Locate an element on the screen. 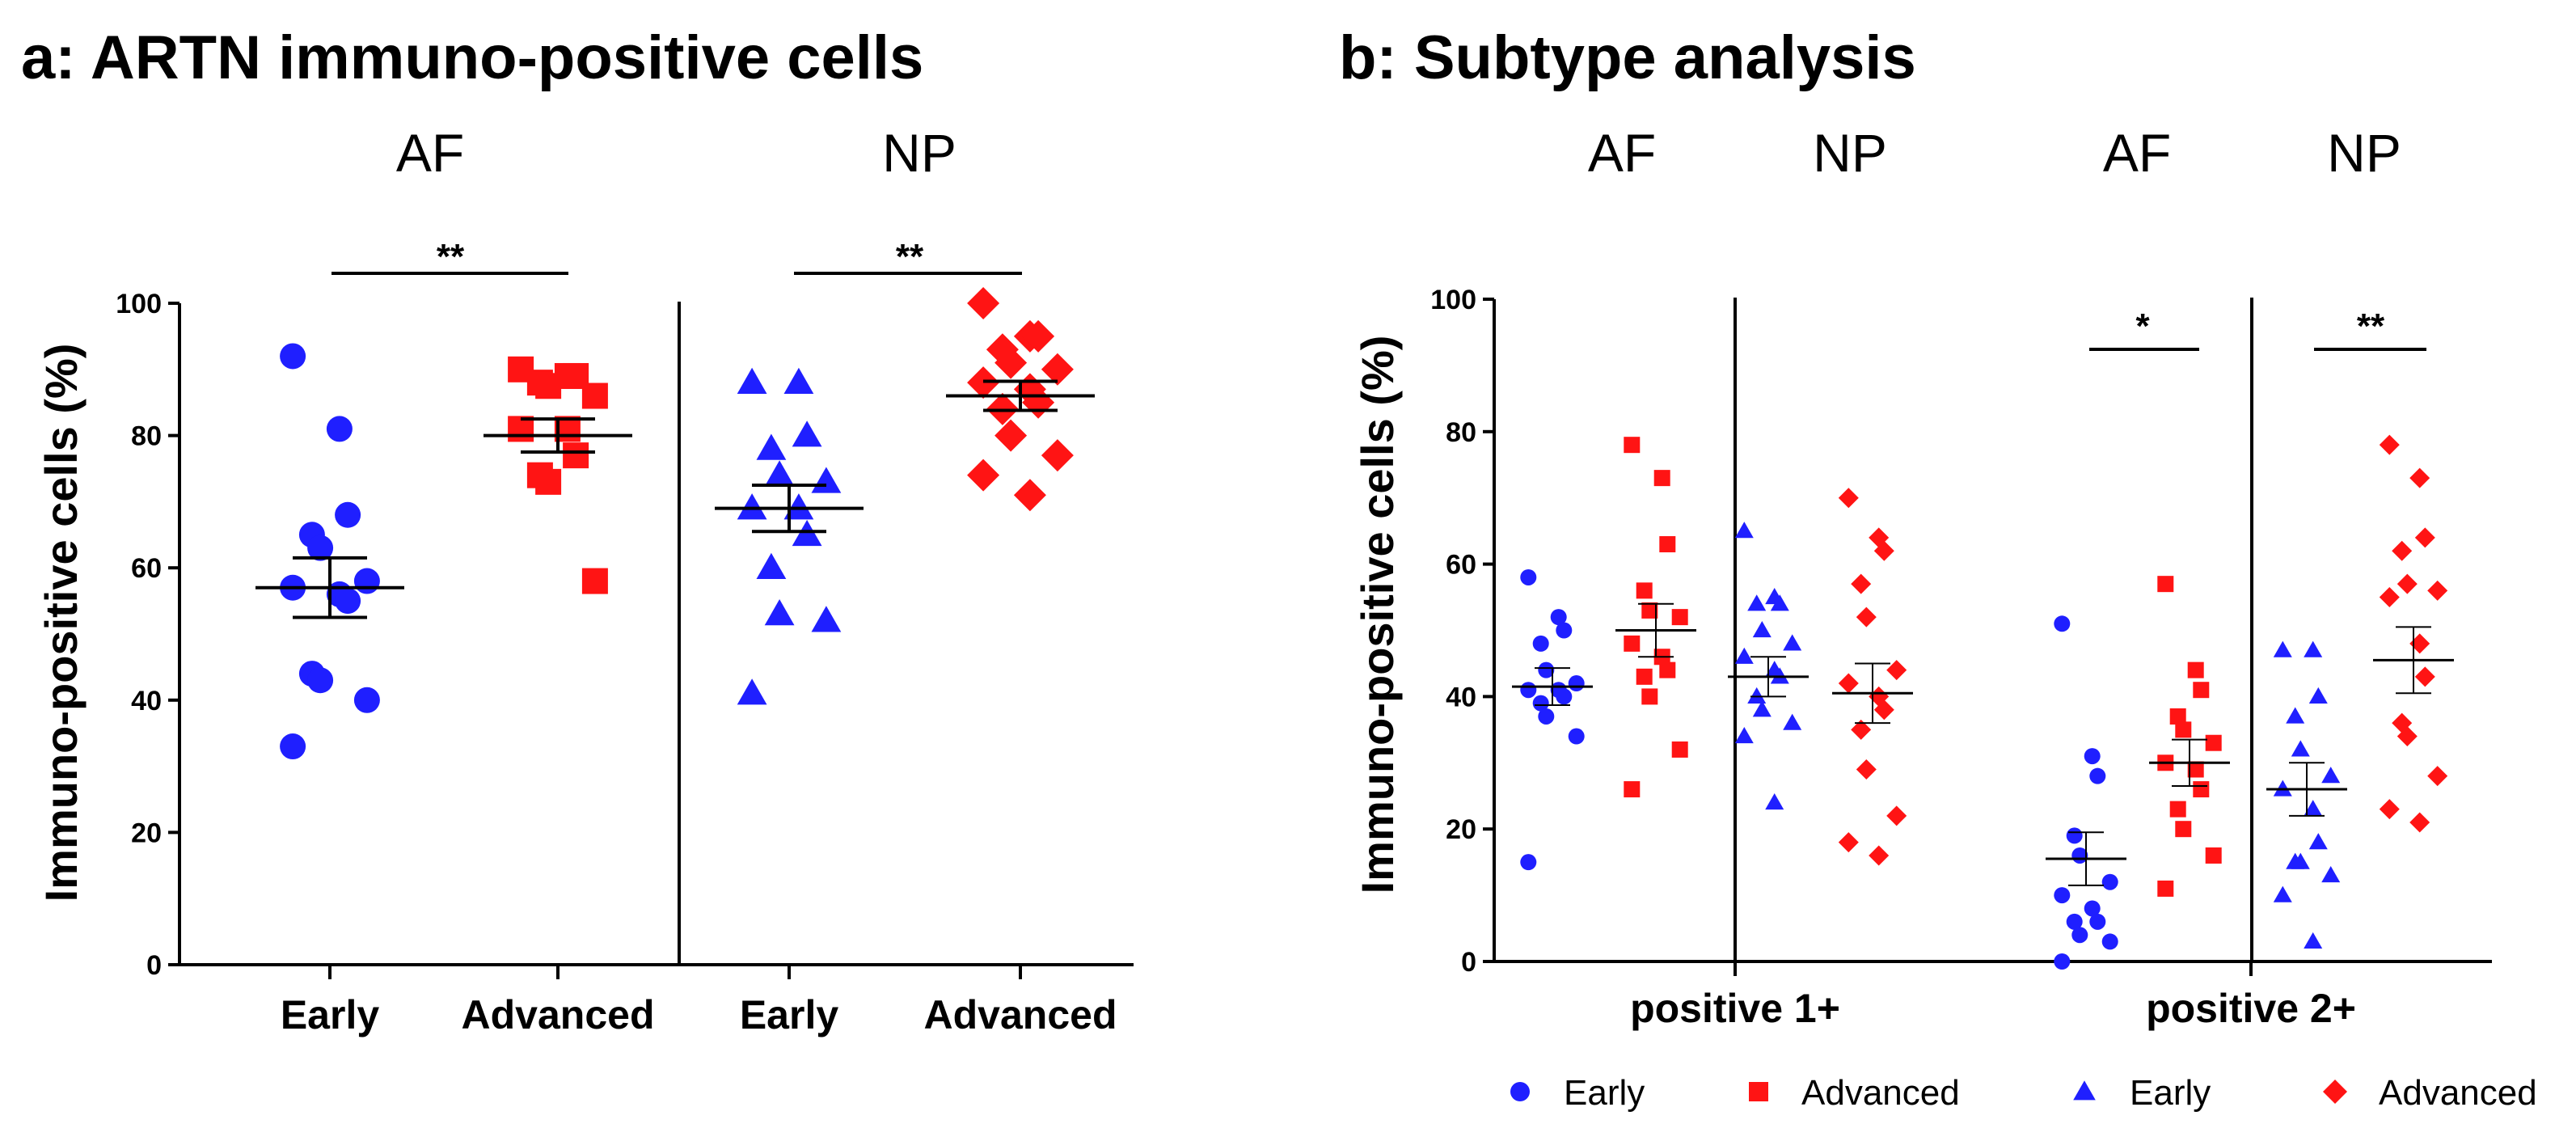 This screenshot has height=1141, width=2576. panel-a-y-axis-label: Immuno-positive cells (%) is located at coordinates (61, 623).